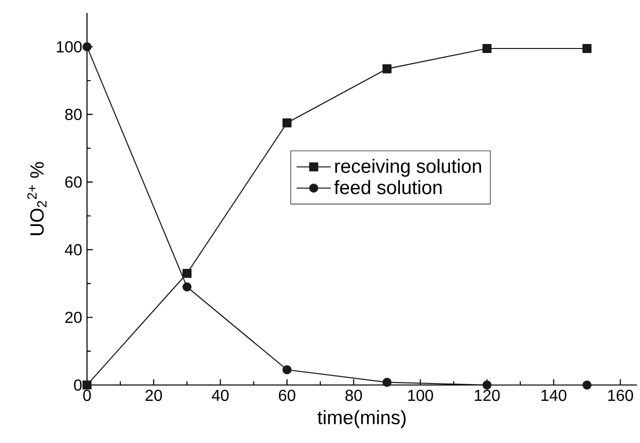 The width and height of the screenshot is (640, 443). What do you see at coordinates (408, 167) in the screenshot?
I see `legend-label: receiving solution` at bounding box center [408, 167].